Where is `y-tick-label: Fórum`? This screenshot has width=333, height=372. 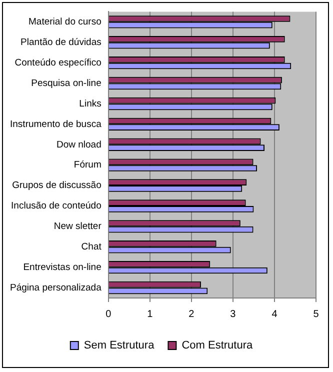
y-tick-label: Fórum is located at coordinates (88, 165).